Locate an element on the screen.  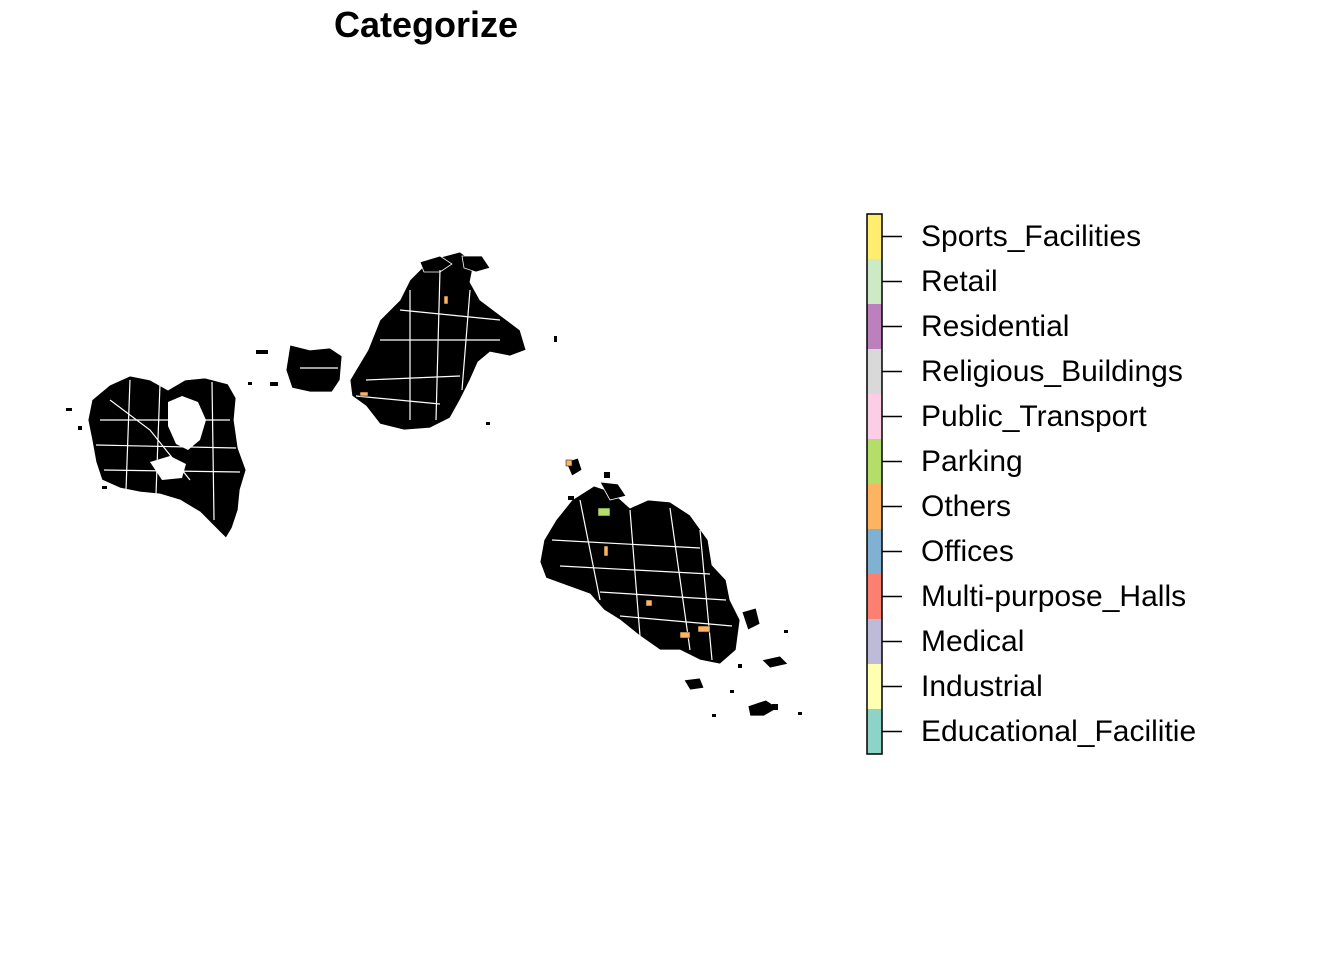
legend-color-bar is located at coordinates (884, 484).